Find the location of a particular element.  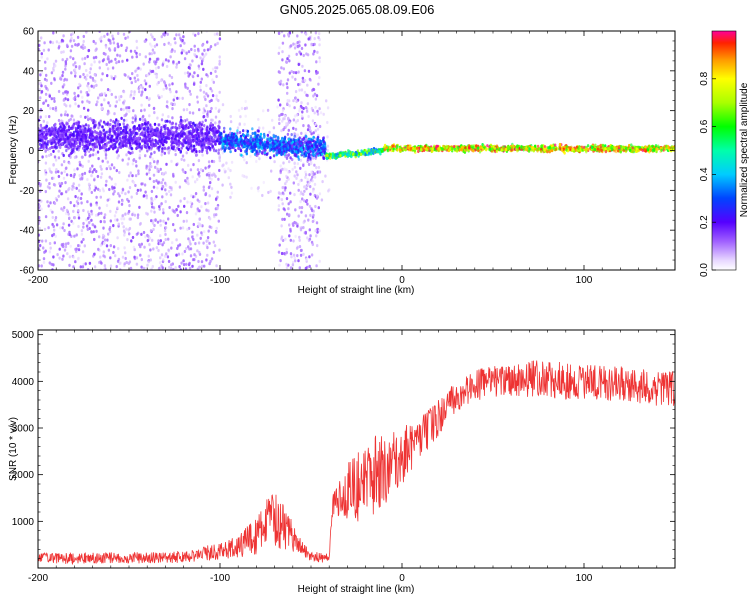

figure-title: GN05.2025.065.08.09.E06 is located at coordinates (357, 9).